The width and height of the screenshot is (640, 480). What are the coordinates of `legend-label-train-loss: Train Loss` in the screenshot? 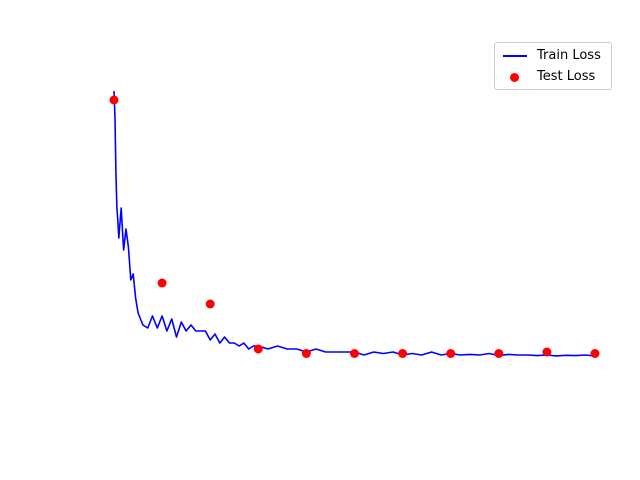 It's located at (569, 55).